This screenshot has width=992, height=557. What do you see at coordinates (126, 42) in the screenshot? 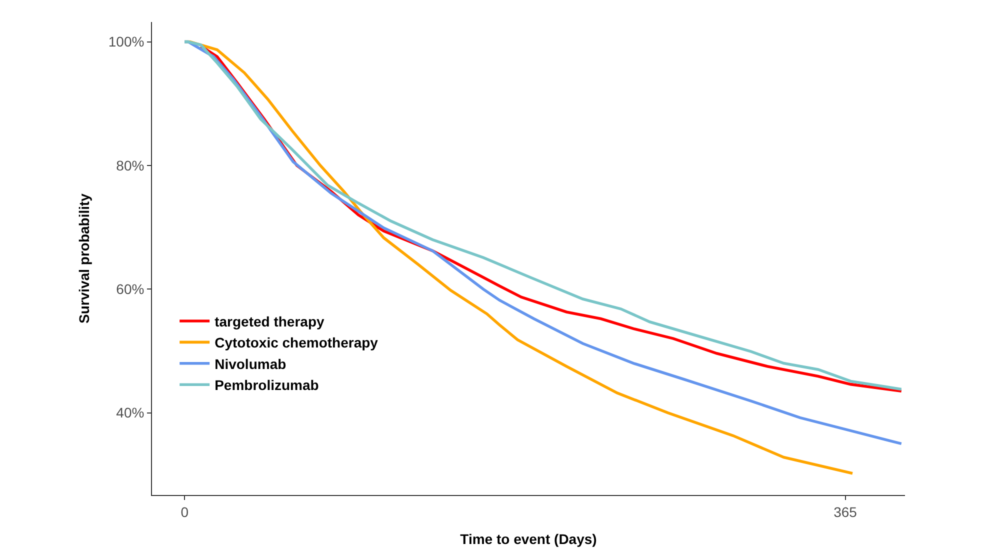
I see `y-tick-label: 100%` at bounding box center [126, 42].